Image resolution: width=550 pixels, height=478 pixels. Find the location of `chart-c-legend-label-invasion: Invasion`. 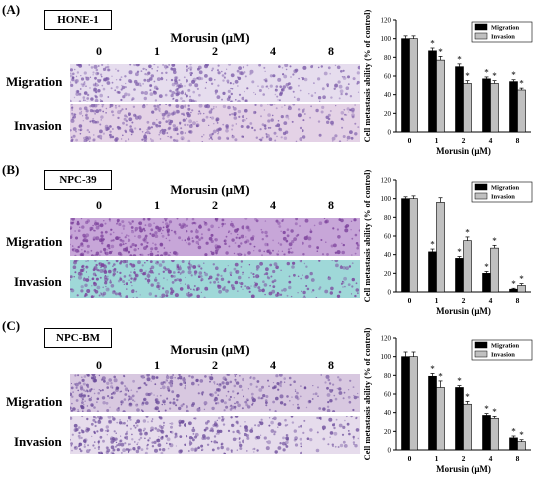

chart-c-legend-label-invasion: Invasion is located at coordinates (503, 355).